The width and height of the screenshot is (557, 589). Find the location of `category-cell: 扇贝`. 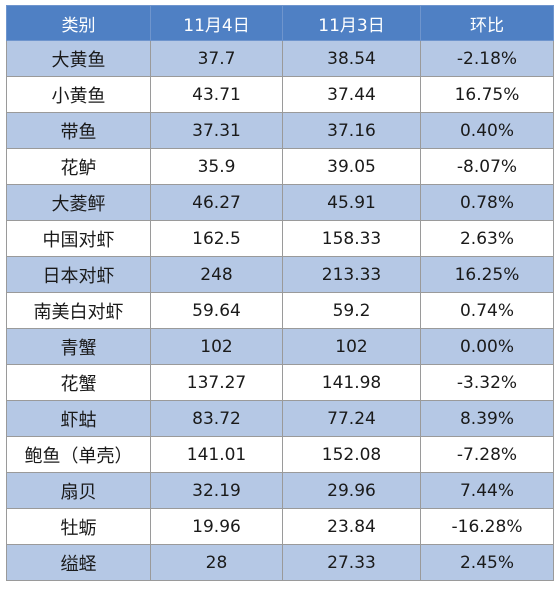

category-cell: 扇贝 is located at coordinates (78, 490).